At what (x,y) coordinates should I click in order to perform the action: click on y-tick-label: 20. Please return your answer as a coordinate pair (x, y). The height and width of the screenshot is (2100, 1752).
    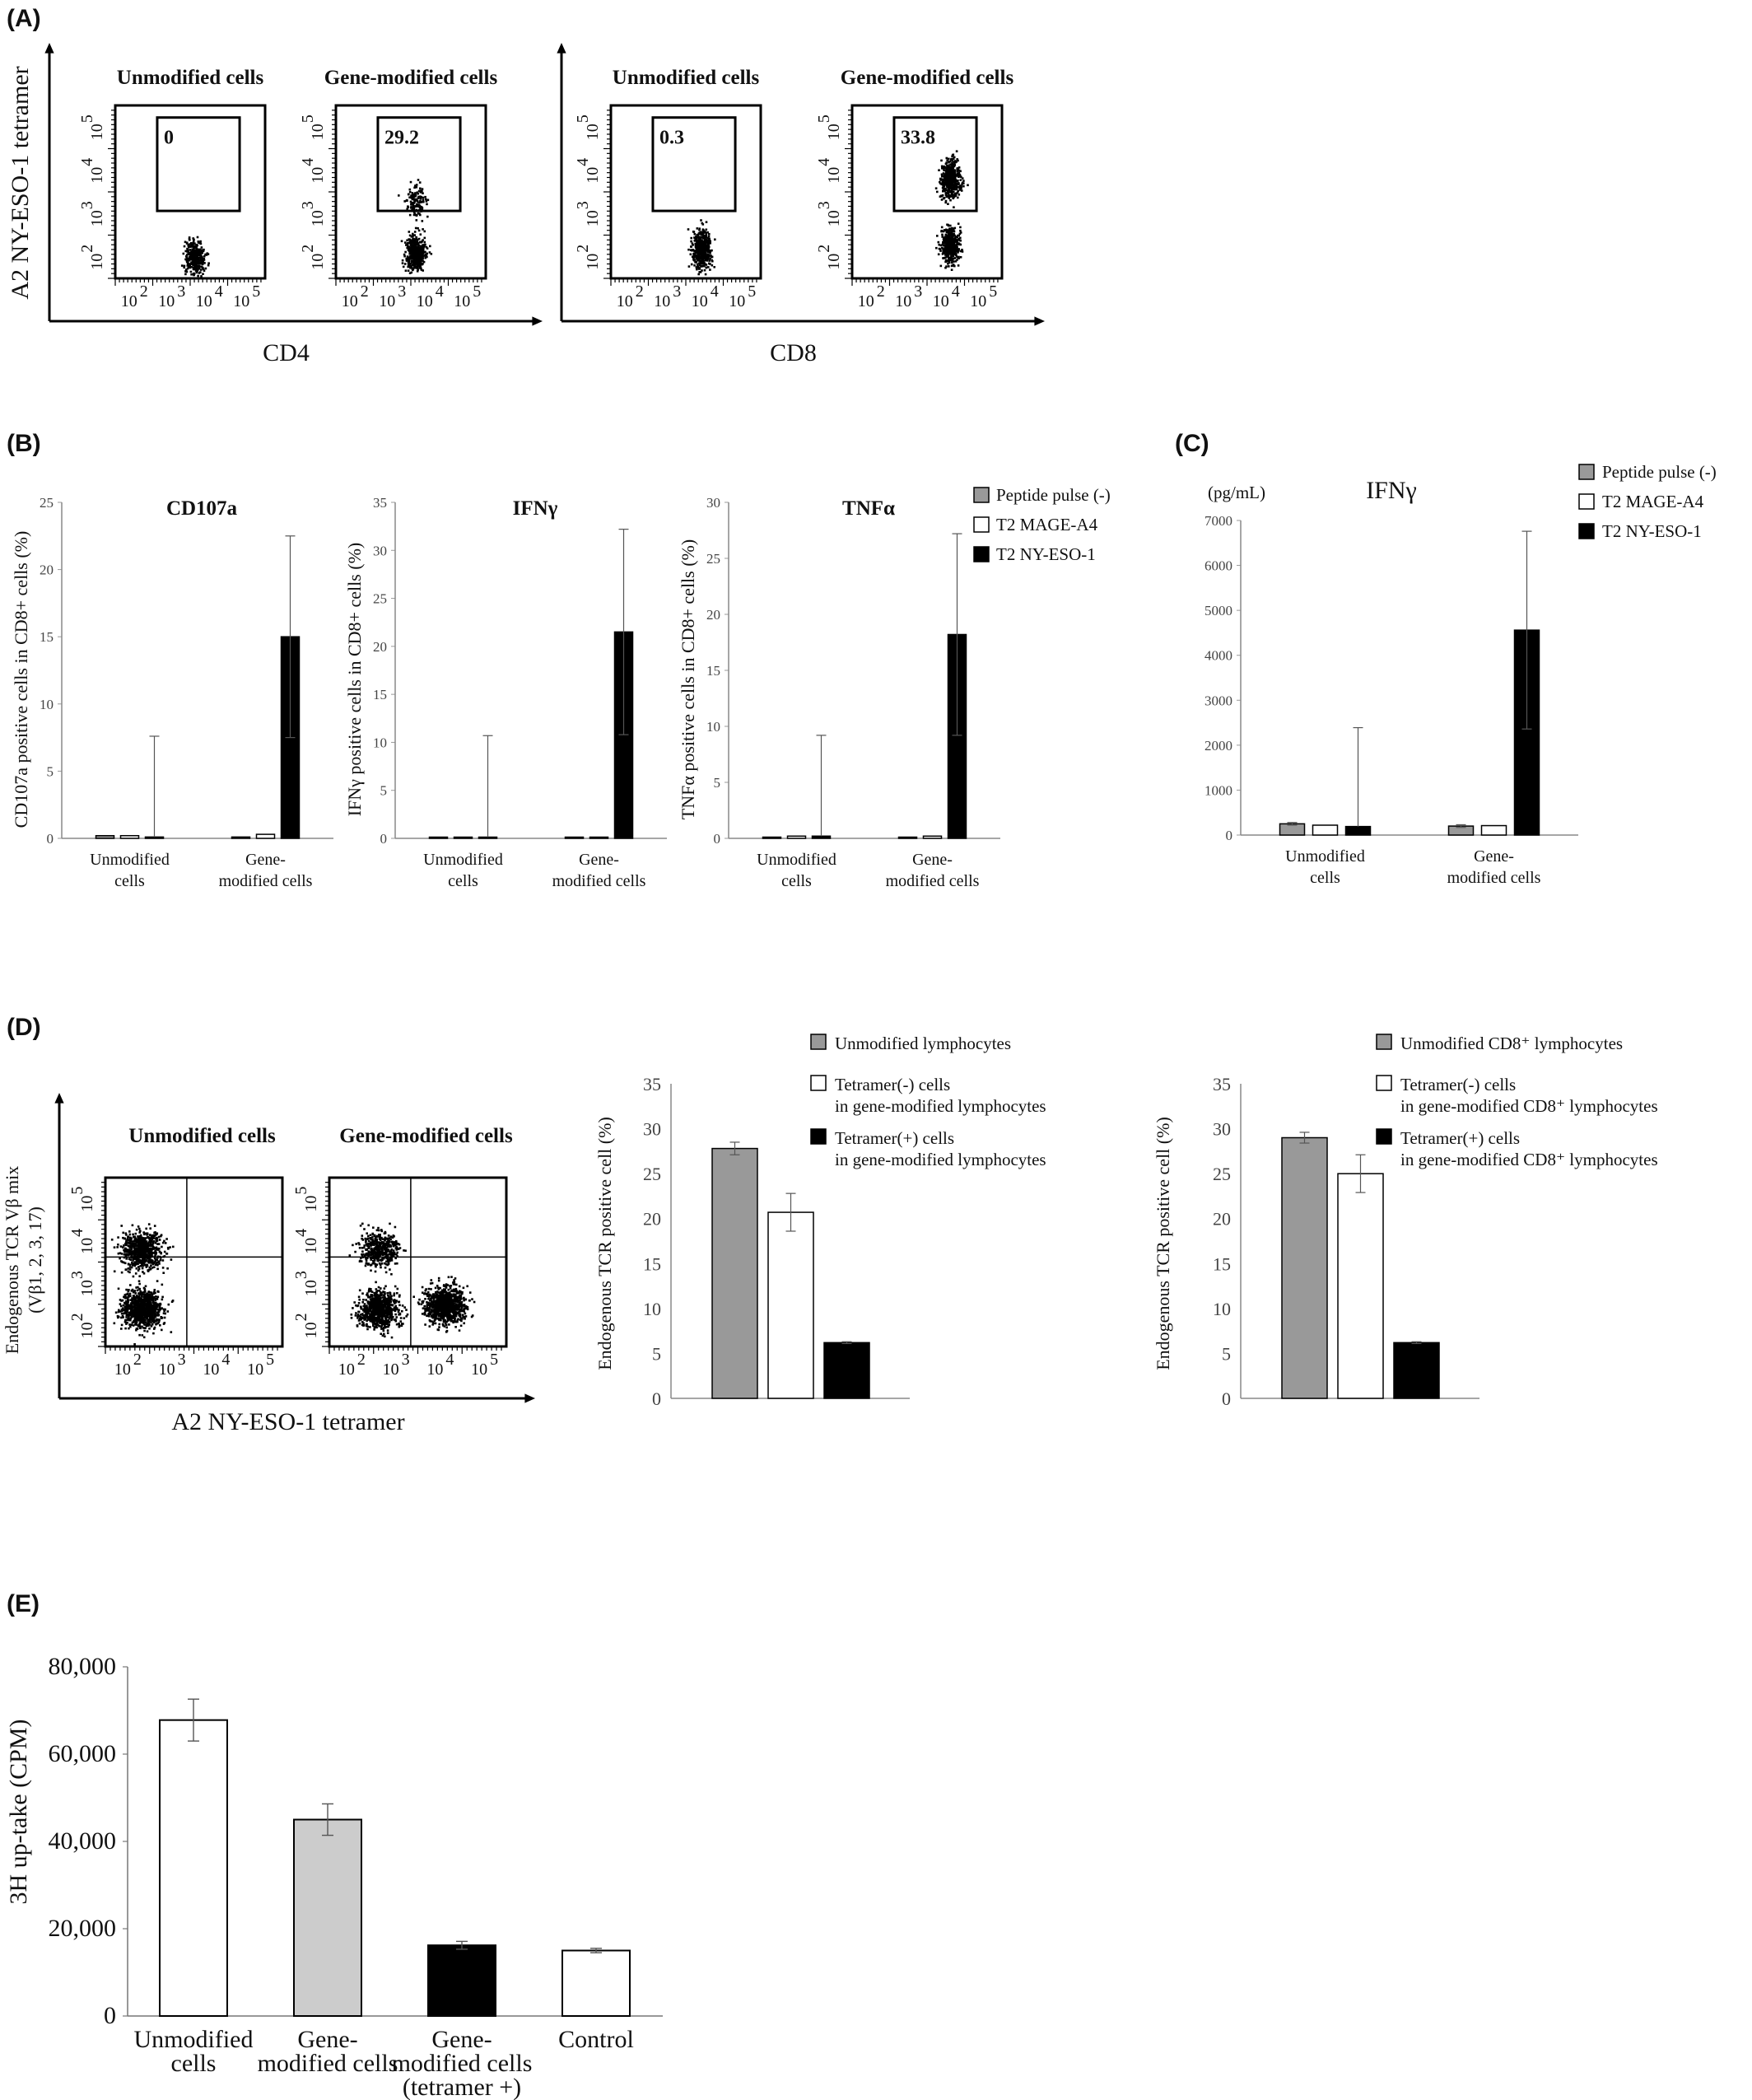
    Looking at the image, I should click on (713, 615).